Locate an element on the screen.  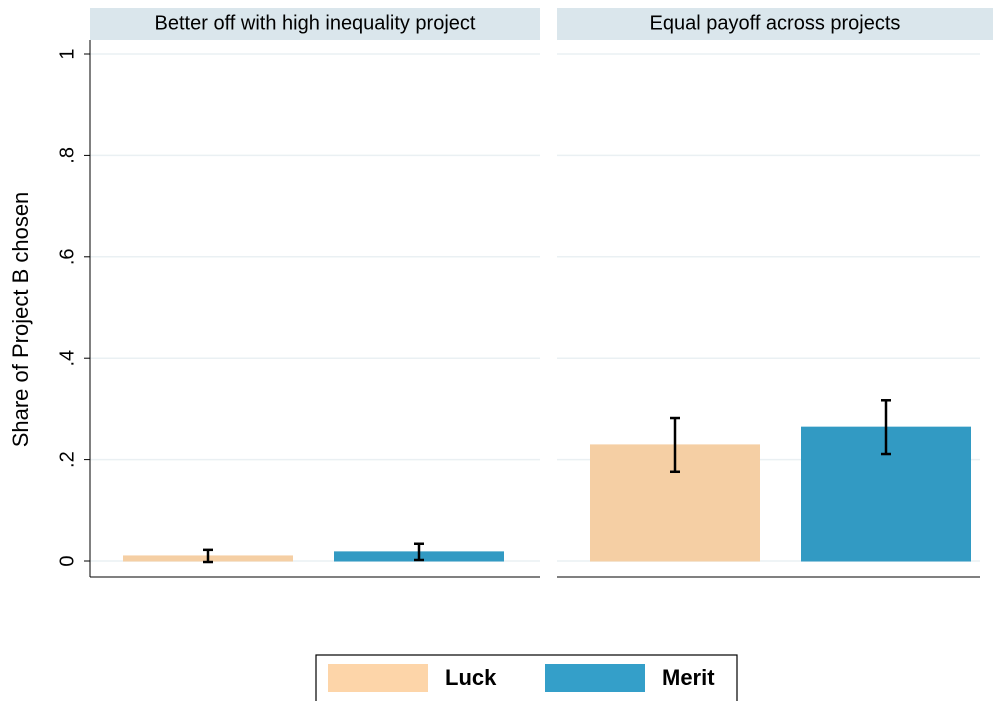
y-tick-label: .8 is located at coordinates (67, 155).